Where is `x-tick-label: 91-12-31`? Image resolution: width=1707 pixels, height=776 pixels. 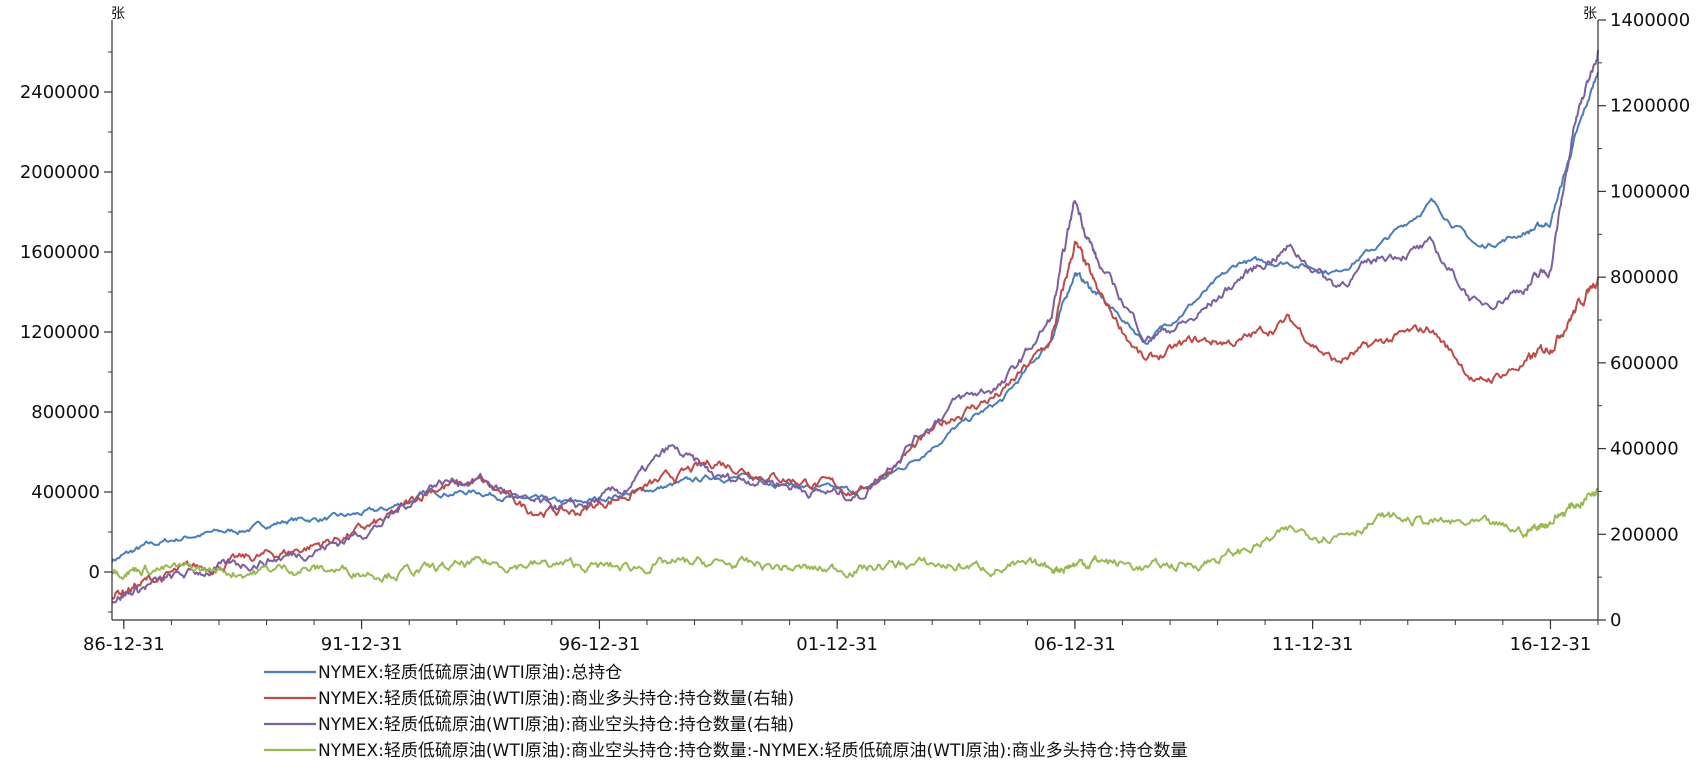
x-tick-label: 91-12-31 is located at coordinates (362, 644).